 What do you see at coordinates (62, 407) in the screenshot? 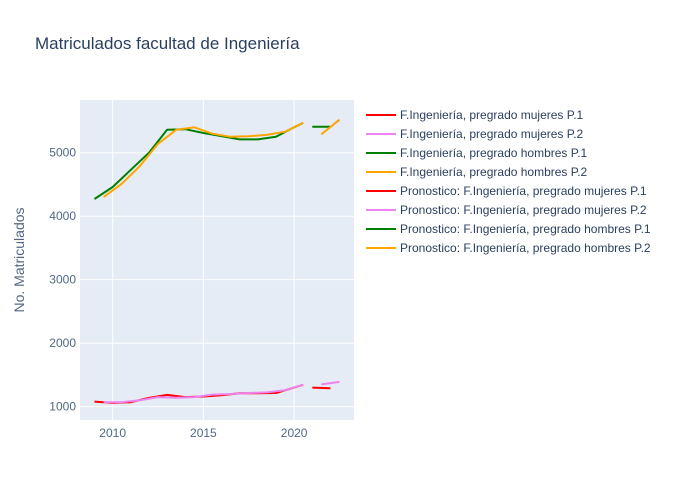
I see `y-tick-label: 1000` at bounding box center [62, 407].